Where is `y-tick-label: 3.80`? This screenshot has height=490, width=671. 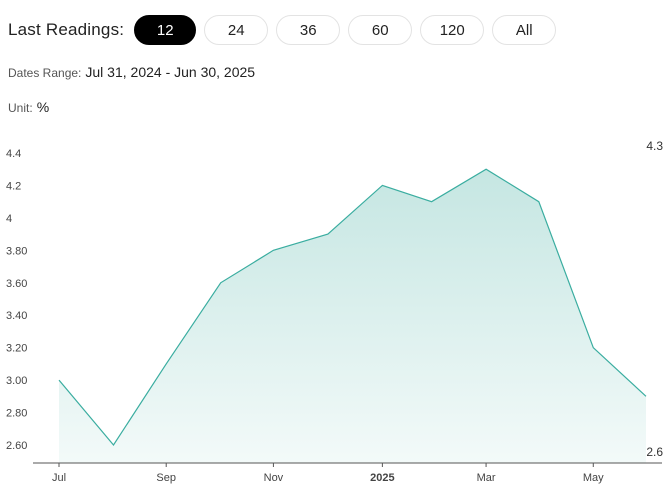 y-tick-label: 3.80 is located at coordinates (16, 251).